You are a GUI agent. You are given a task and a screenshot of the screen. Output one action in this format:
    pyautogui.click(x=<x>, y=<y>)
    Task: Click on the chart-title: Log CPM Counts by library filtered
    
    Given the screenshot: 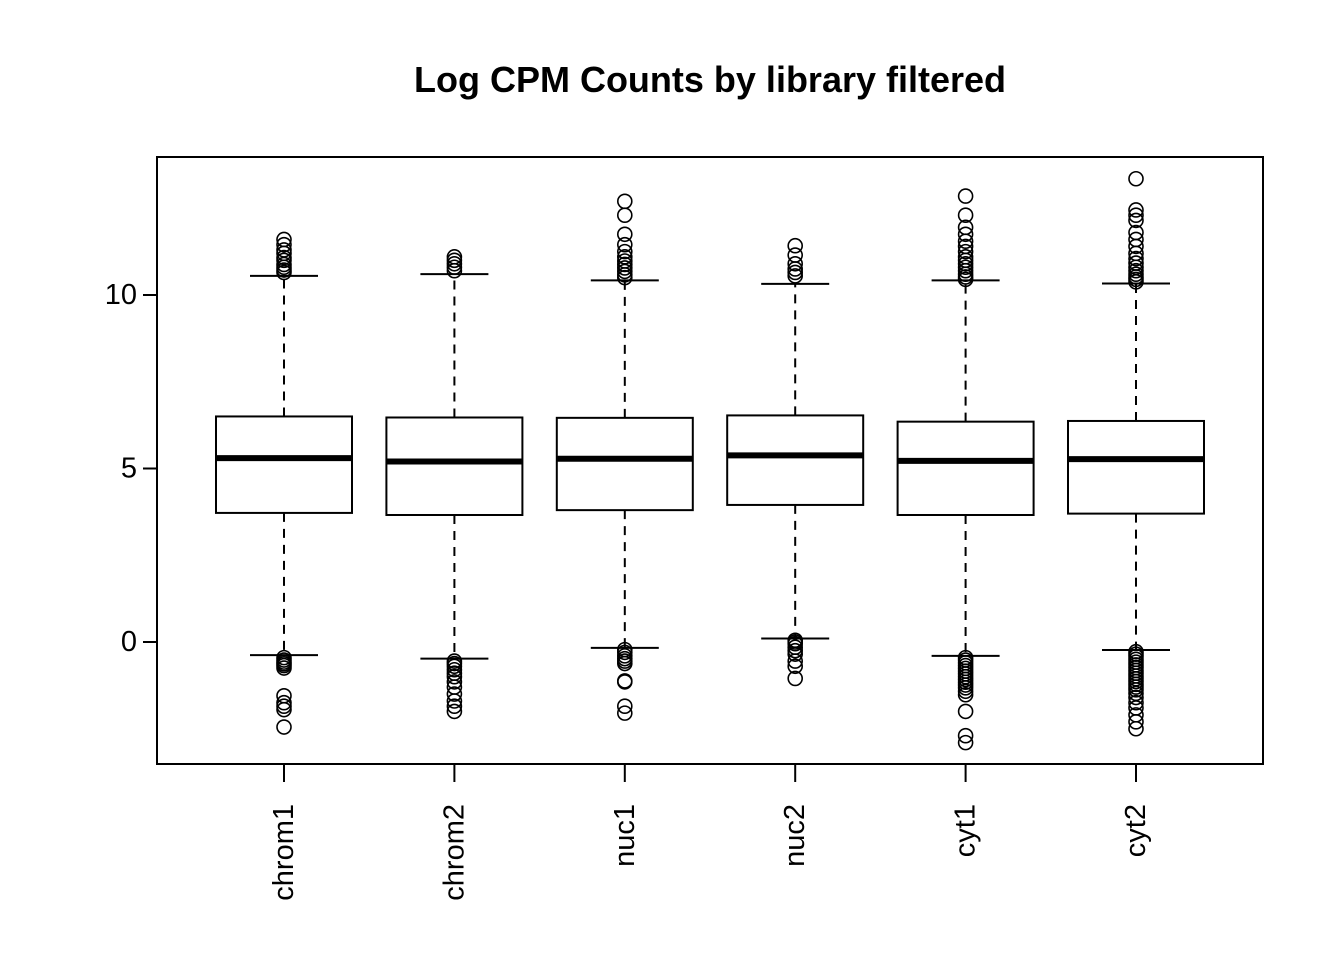 What is the action you would take?
    pyautogui.click(x=710, y=79)
    